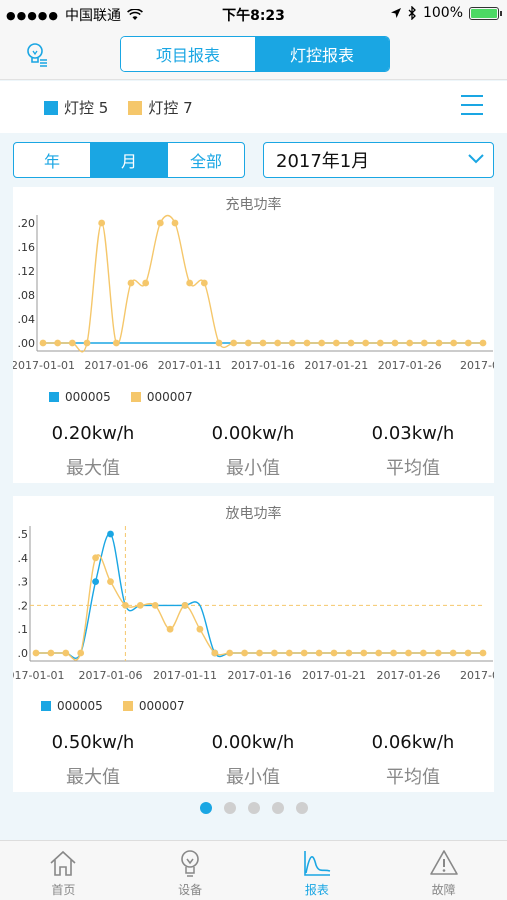  What do you see at coordinates (253, 160) in the screenshot?
I see `filter-row: 年 月 全部 2017年1月` at bounding box center [253, 160].